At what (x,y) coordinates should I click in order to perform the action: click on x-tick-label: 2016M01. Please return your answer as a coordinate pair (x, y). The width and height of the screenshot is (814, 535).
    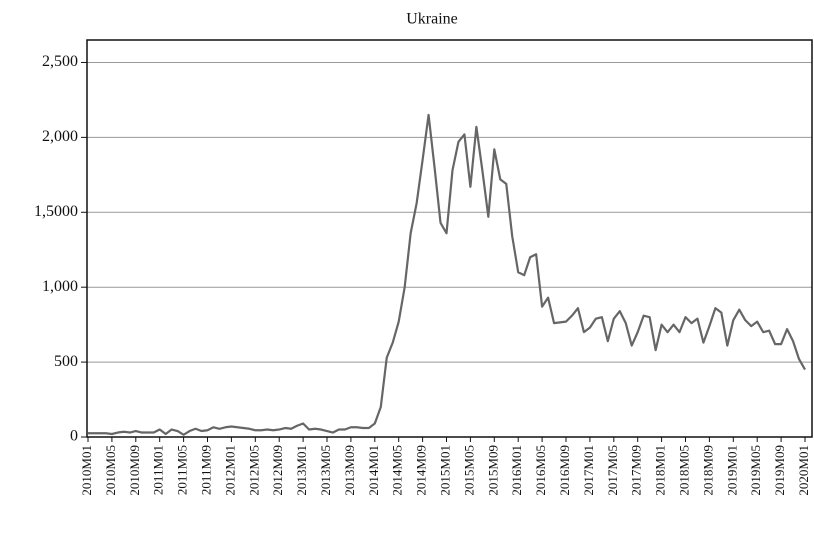
    Looking at the image, I should click on (516, 470).